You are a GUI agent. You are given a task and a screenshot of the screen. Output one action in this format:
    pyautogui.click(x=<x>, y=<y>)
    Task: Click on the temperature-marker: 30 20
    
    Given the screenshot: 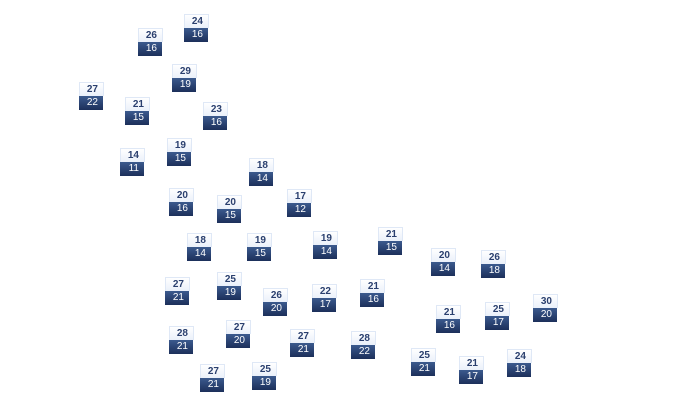 What is the action you would take?
    pyautogui.click(x=545, y=308)
    